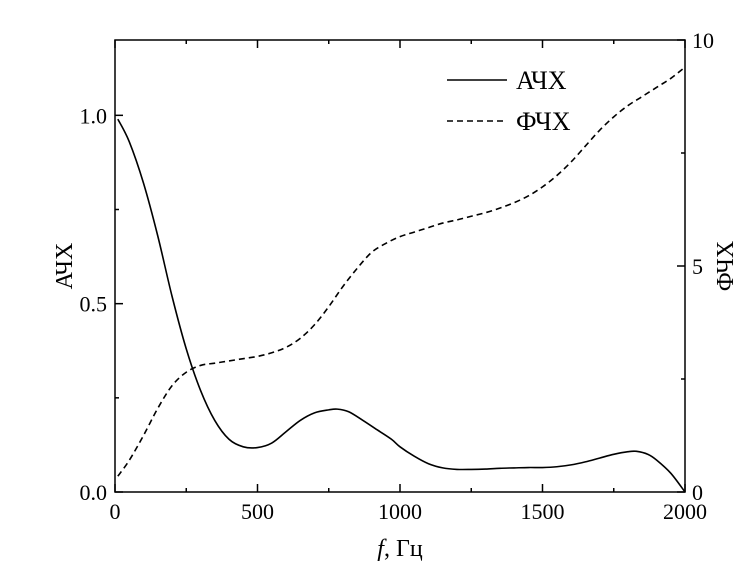 The image size is (745, 587). I want to click on y-right-tick-label: 5, so click(697, 266).